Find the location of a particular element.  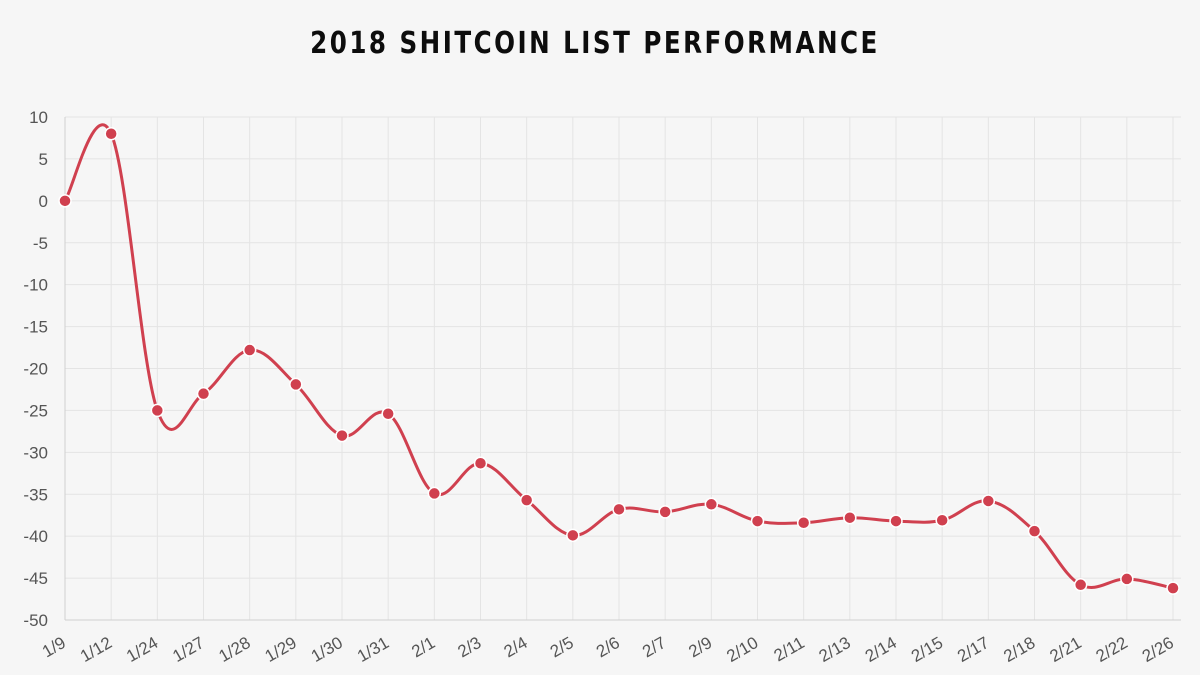

x-tick-label: 2/14 is located at coordinates (881, 649).